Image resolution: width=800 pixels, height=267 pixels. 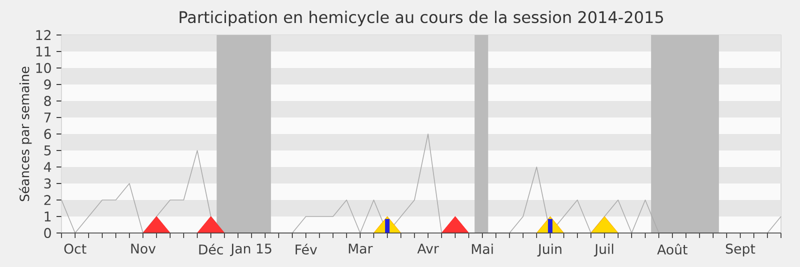 I want to click on x-tick-label: Août, so click(x=672, y=249).